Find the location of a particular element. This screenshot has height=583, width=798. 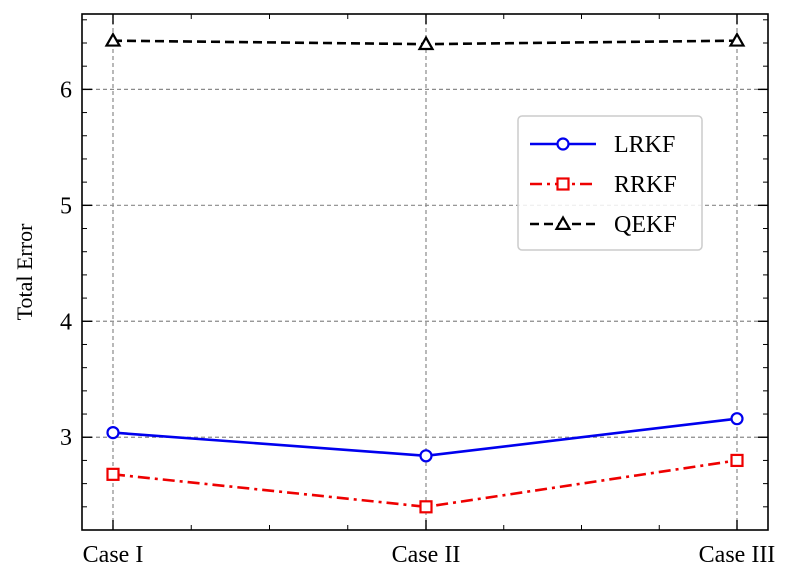

legend-marker-rrkf is located at coordinates (563, 184).